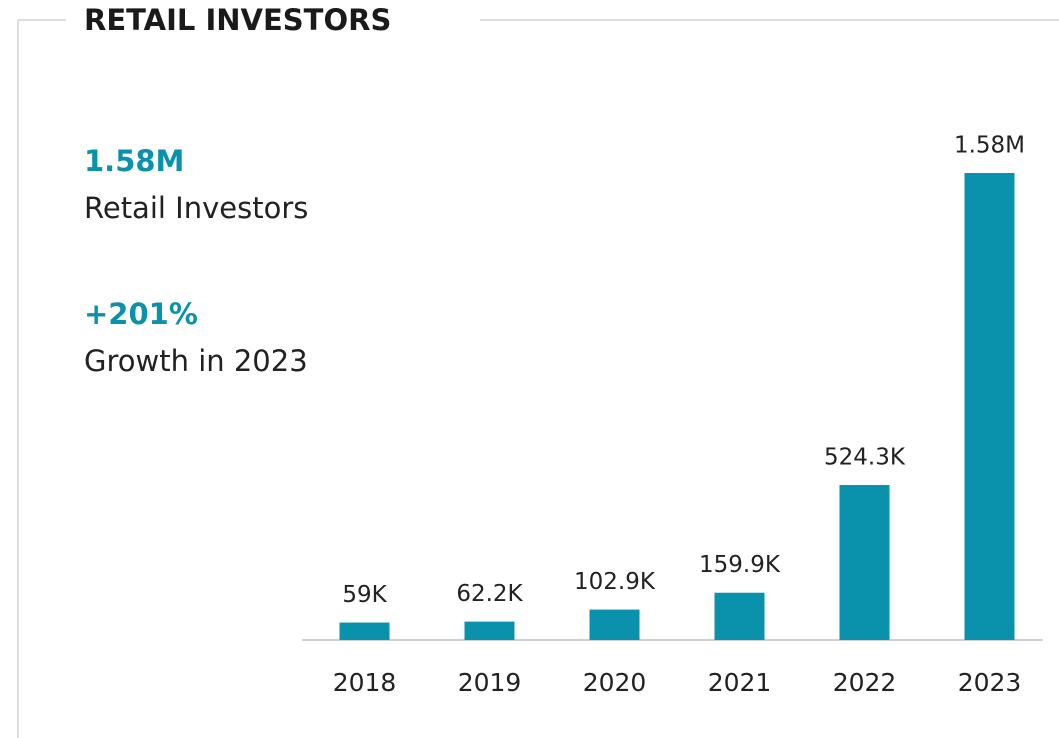 The image size is (1059, 738). I want to click on stat-label: Retail Investors, so click(196, 208).